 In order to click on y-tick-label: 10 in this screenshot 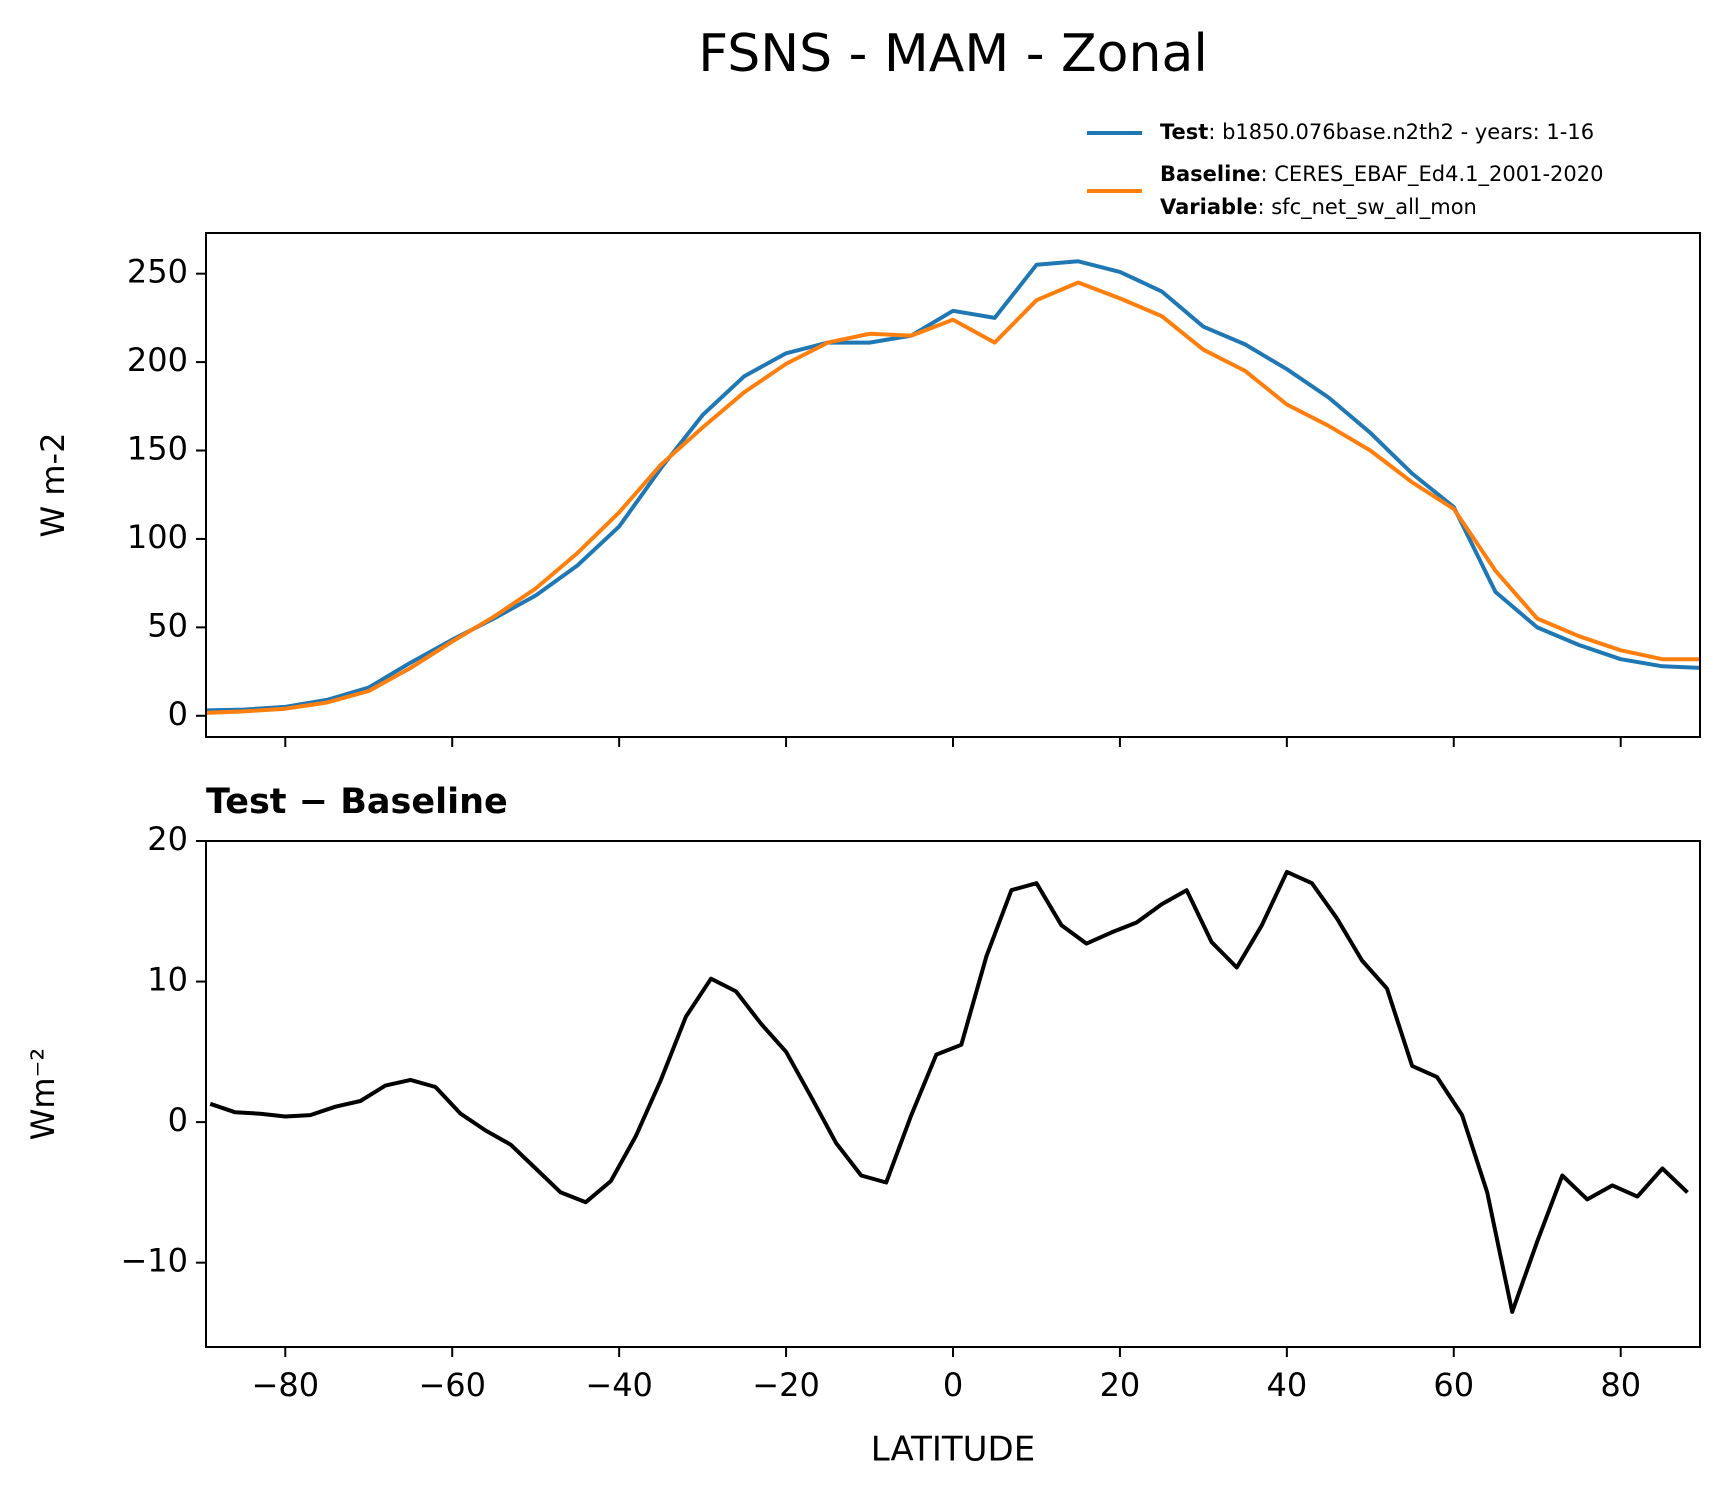, I will do `click(167, 980)`.